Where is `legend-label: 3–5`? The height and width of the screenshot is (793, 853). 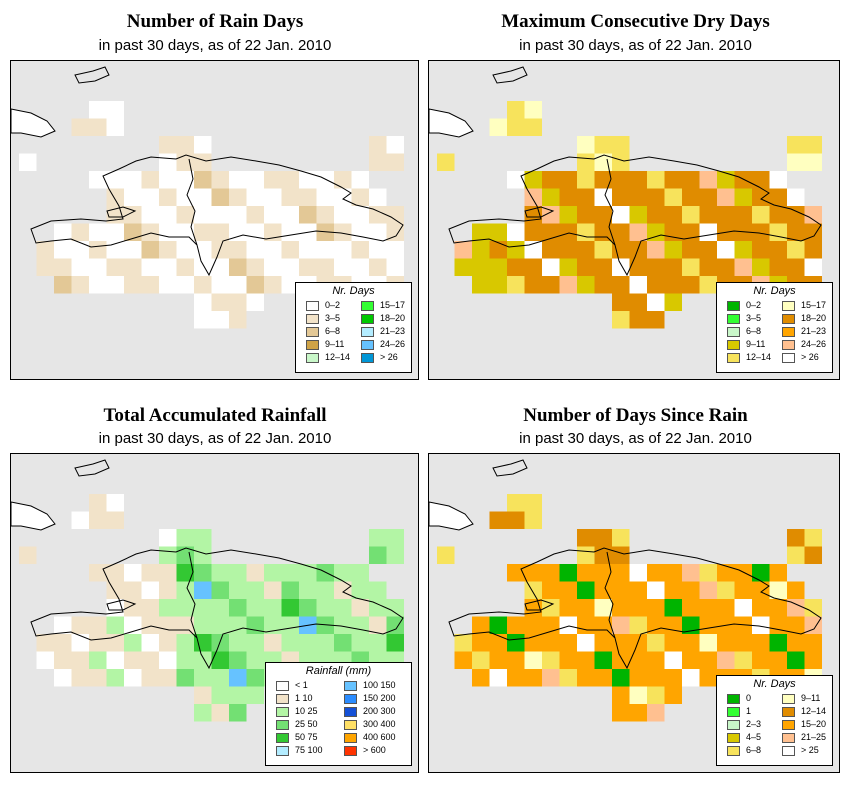 legend-label: 3–5 is located at coordinates (754, 318).